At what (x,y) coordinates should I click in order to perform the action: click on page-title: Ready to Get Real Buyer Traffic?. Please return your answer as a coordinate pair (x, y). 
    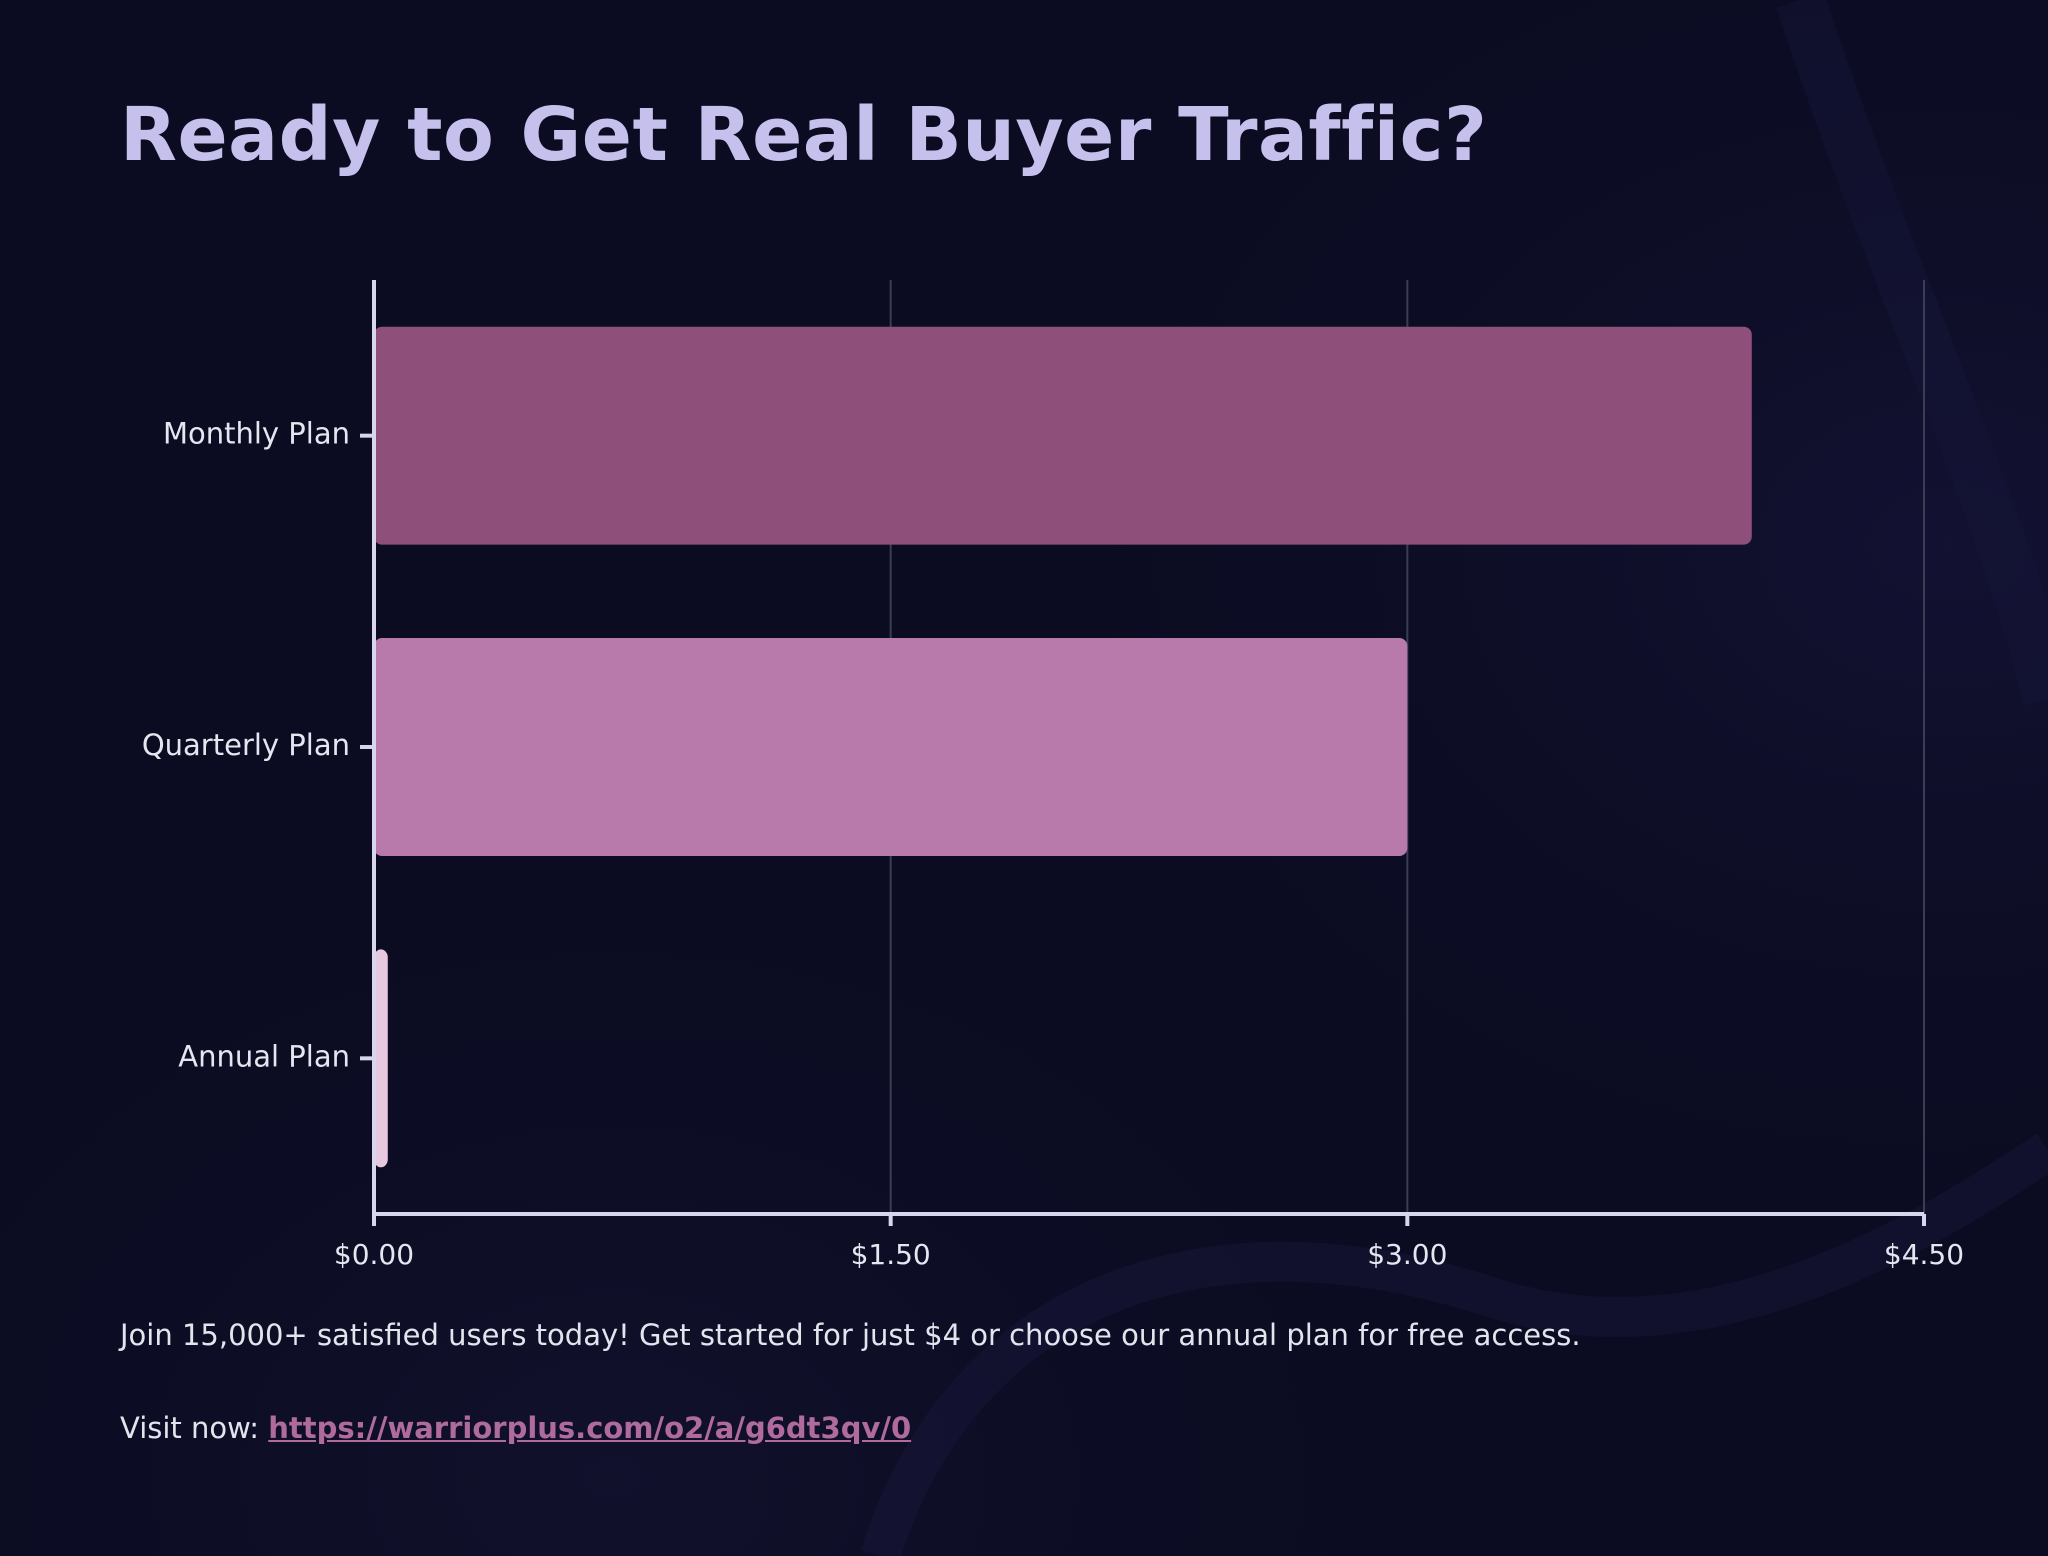
    Looking at the image, I should click on (804, 135).